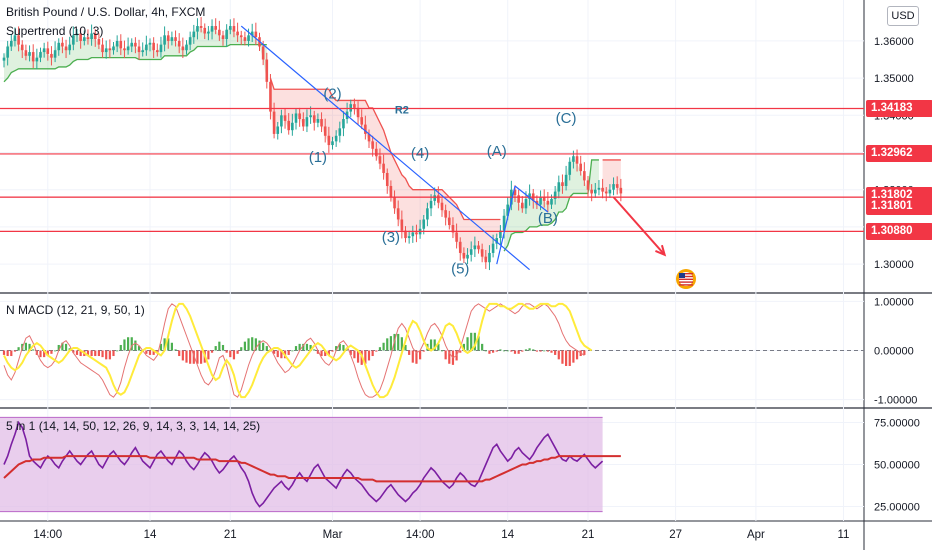 This screenshot has height=555, width=932. I want to click on time-axis: 14:00 14 21 Mar 14:00 14 21 27 Apr 11, so click(441, 535).